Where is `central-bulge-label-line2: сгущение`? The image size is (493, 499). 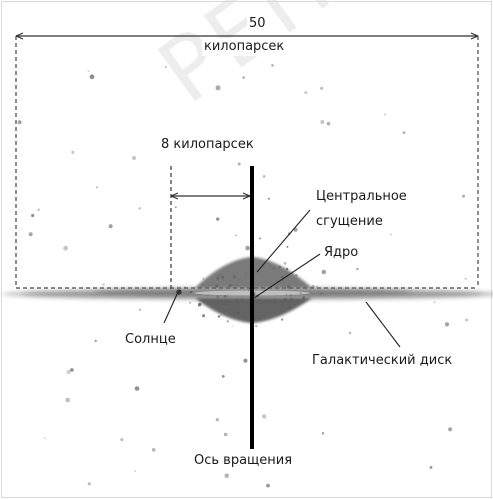 central-bulge-label-line2: сгущение is located at coordinates (349, 222).